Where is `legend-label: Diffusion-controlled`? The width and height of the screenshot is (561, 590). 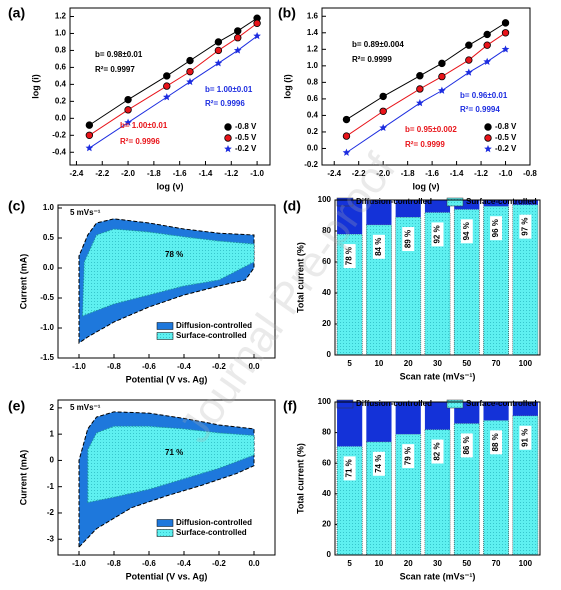 legend-label: Diffusion-controlled is located at coordinates (394, 201).